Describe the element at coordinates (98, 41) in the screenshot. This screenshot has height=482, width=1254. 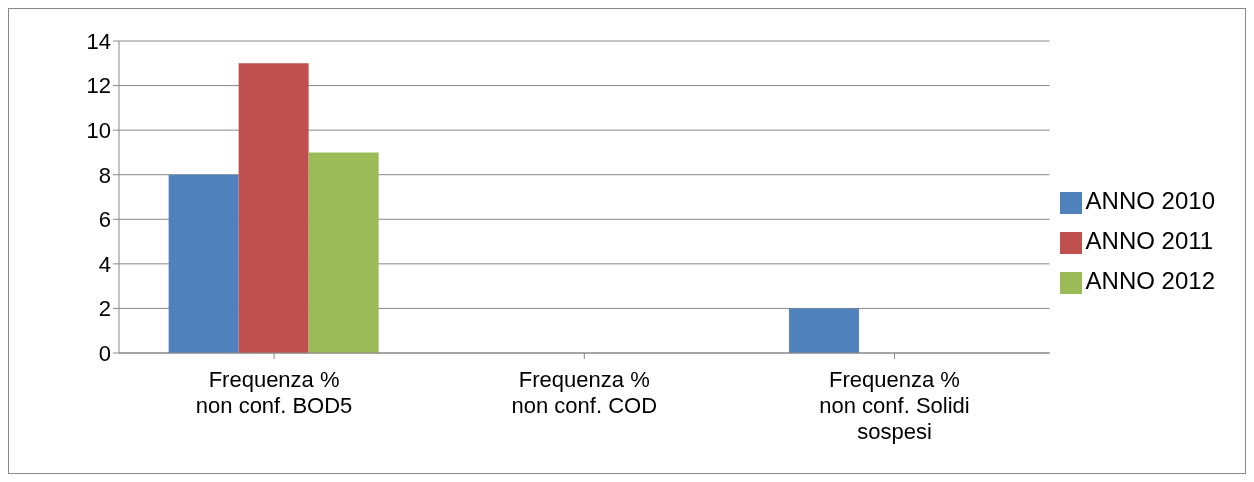
I see `y-tick-label: 14` at that location.